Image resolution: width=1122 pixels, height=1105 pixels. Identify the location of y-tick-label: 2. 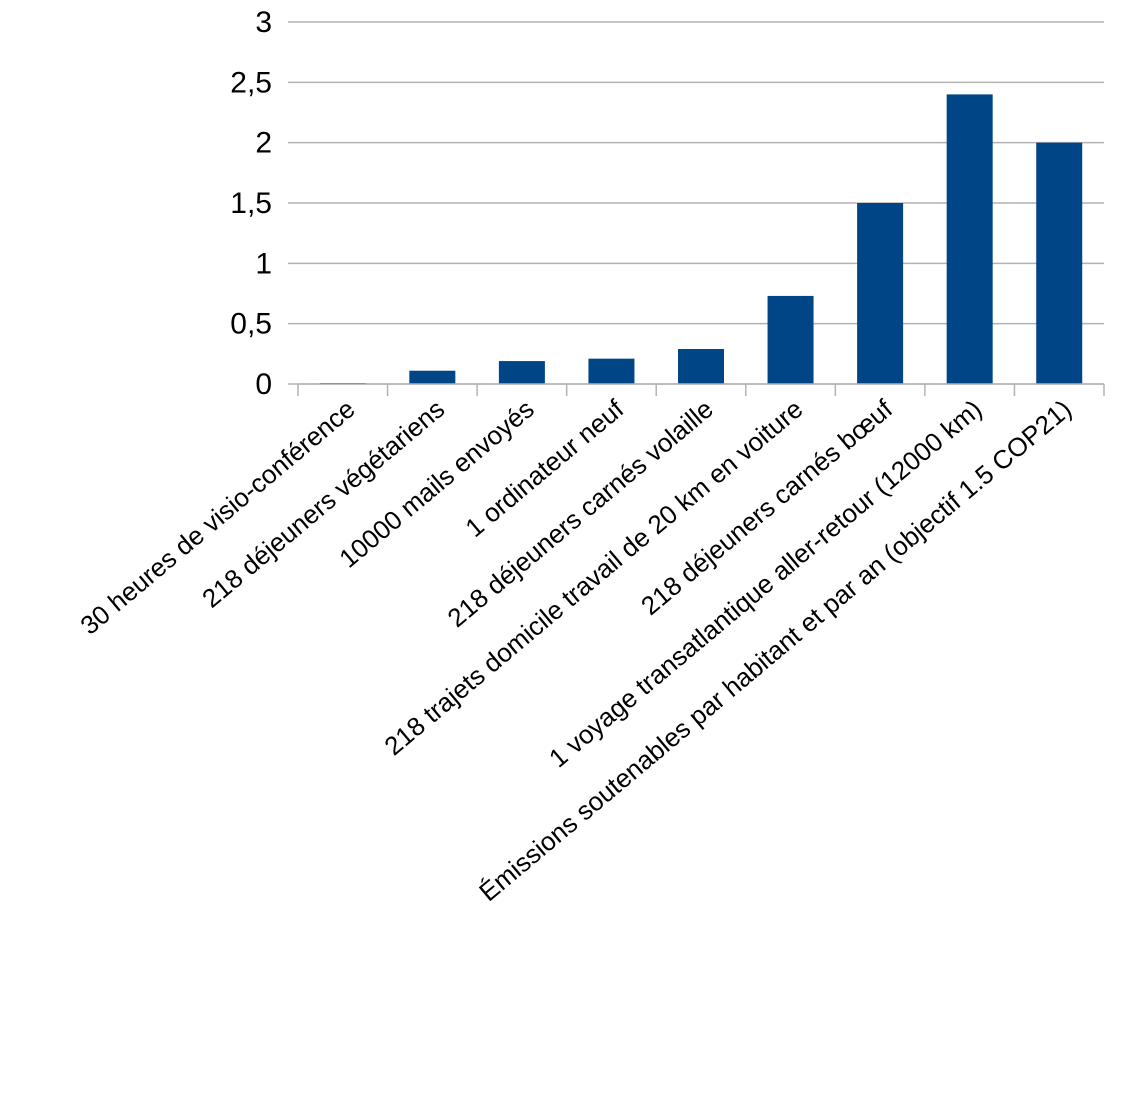
(263, 143).